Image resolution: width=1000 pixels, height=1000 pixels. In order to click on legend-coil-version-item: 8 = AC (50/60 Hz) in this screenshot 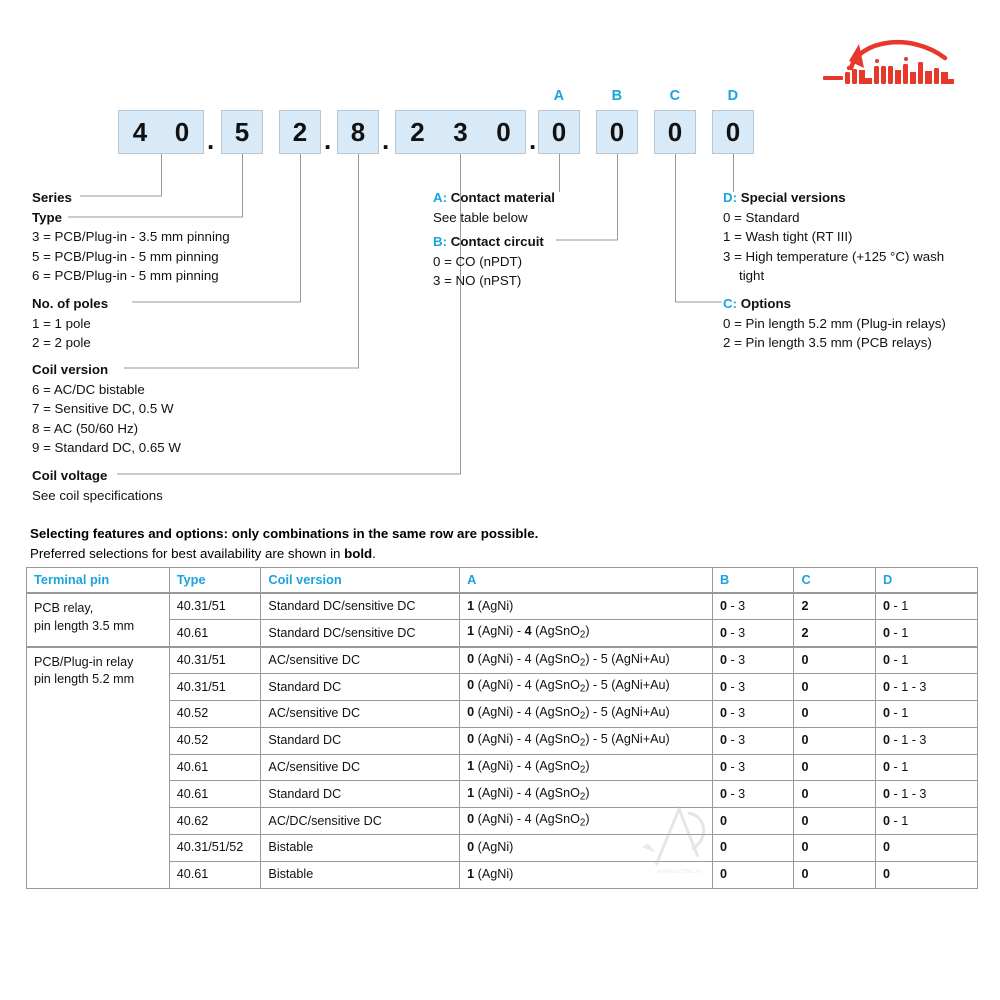, I will do `click(85, 428)`.